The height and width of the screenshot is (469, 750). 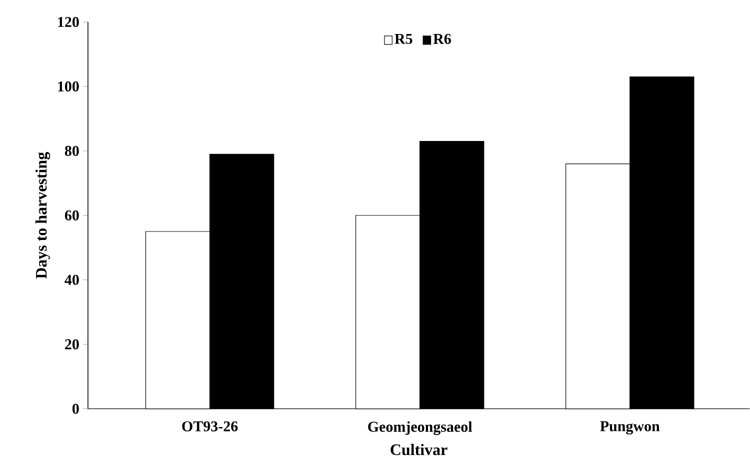 I want to click on x-axis-title: Cultivar, so click(x=419, y=450).